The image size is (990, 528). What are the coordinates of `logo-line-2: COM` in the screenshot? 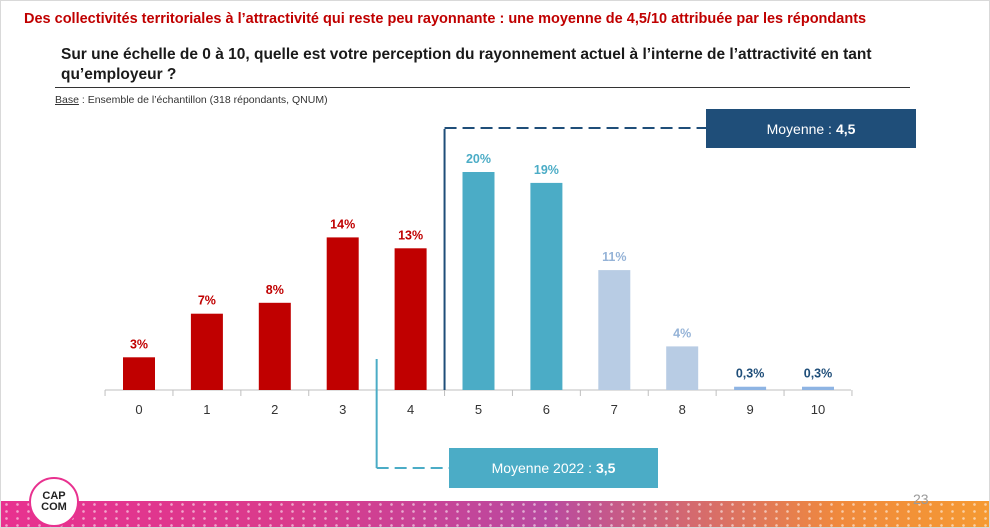 It's located at (54, 507).